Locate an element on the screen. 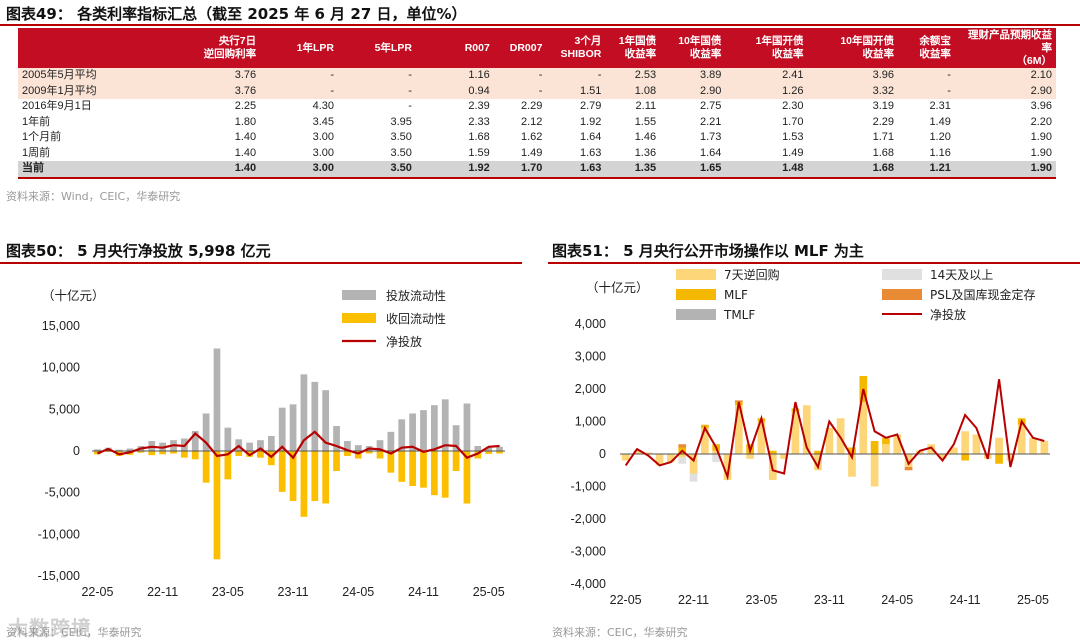 The height and width of the screenshot is (643, 1080). y-tick-label: 10,000 is located at coordinates (61, 368).